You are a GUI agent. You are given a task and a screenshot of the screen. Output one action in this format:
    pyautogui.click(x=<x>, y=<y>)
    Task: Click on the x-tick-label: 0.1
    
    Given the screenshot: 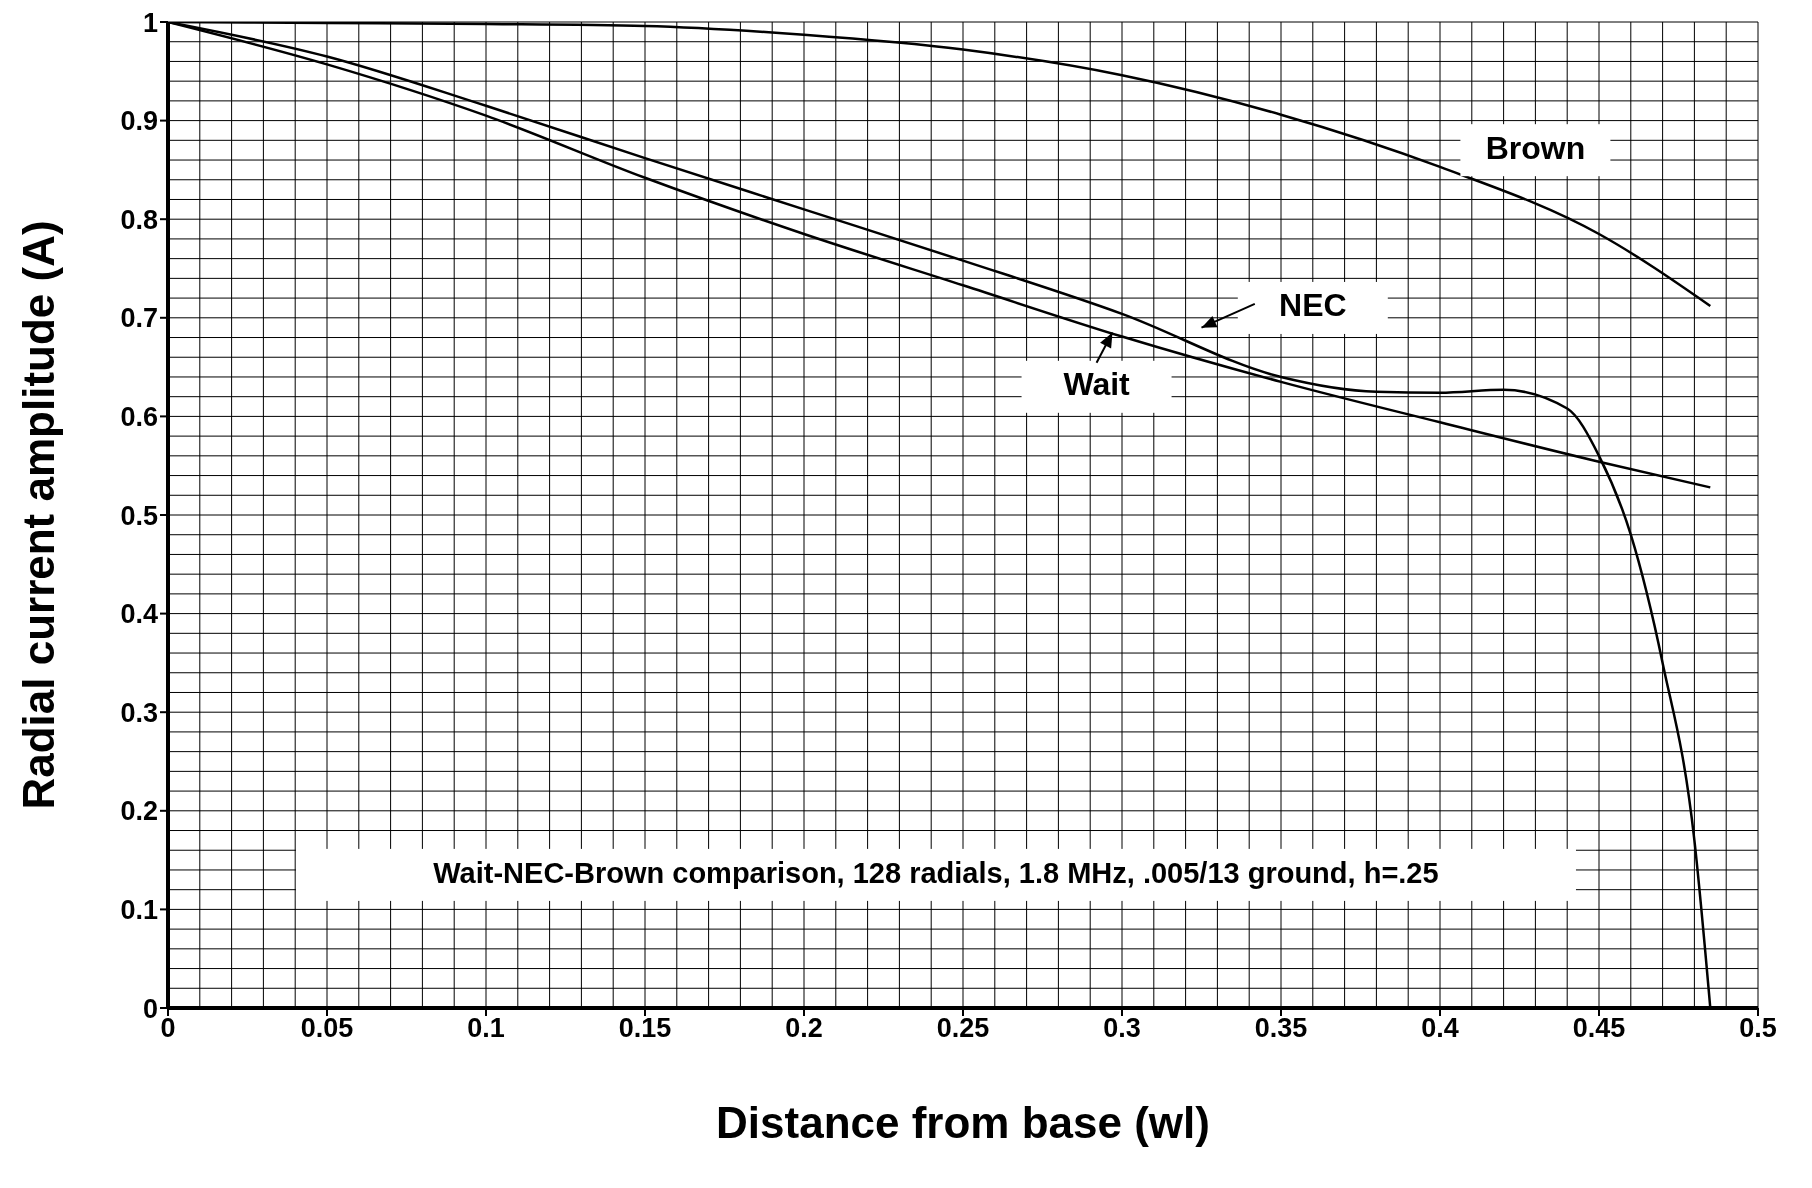 What is the action you would take?
    pyautogui.click(x=486, y=1028)
    